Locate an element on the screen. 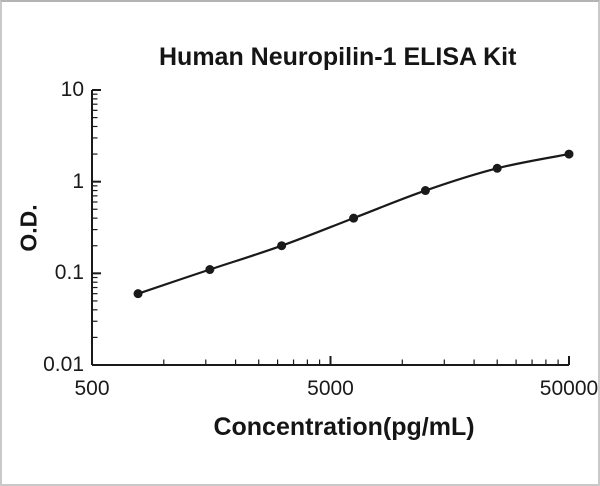 The width and height of the screenshot is (600, 486). x-tick-label: 5000 is located at coordinates (330, 388).